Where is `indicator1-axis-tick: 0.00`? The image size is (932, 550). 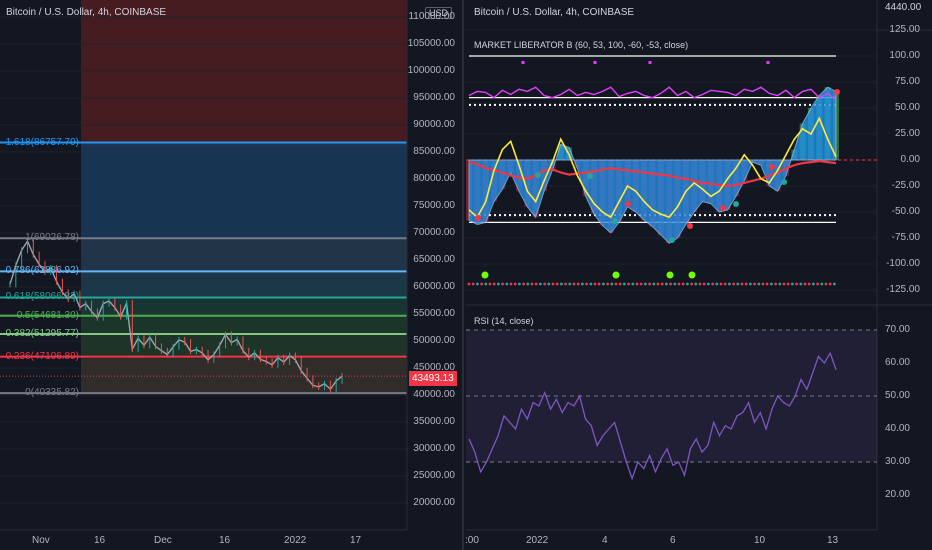 indicator1-axis-tick: 0.00 is located at coordinates (910, 159).